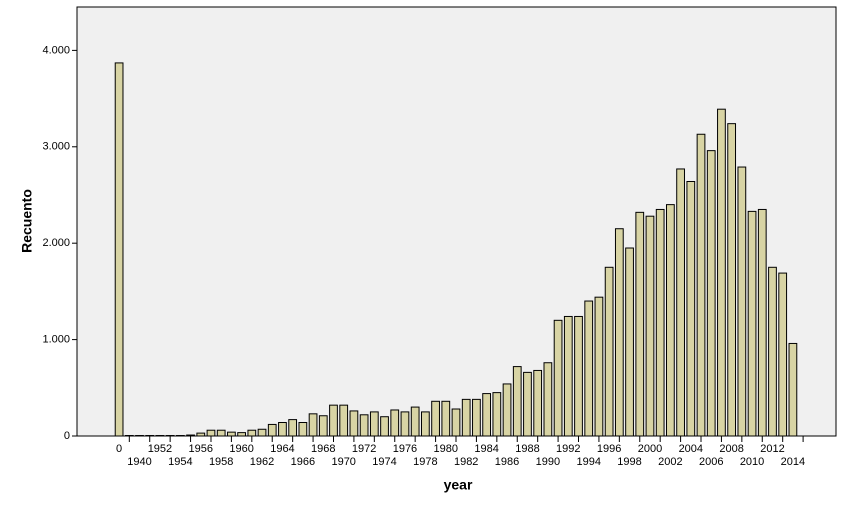  What do you see at coordinates (27, 221) in the screenshot?
I see `y-axis-title: Recuento` at bounding box center [27, 221].